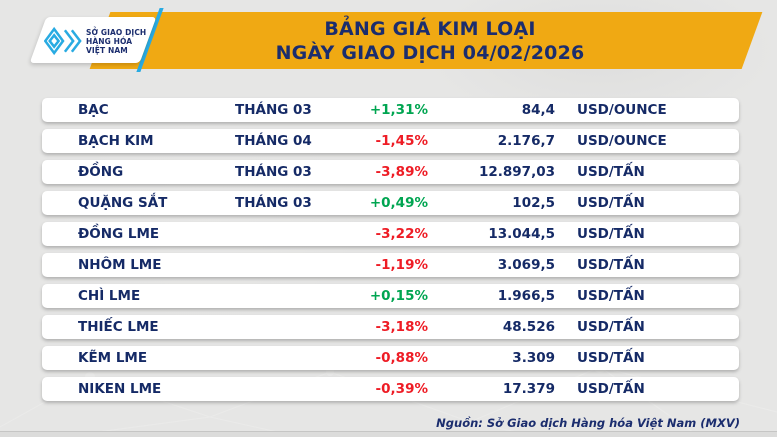  I want to click on commodity-name: KẼM LME, so click(113, 358).